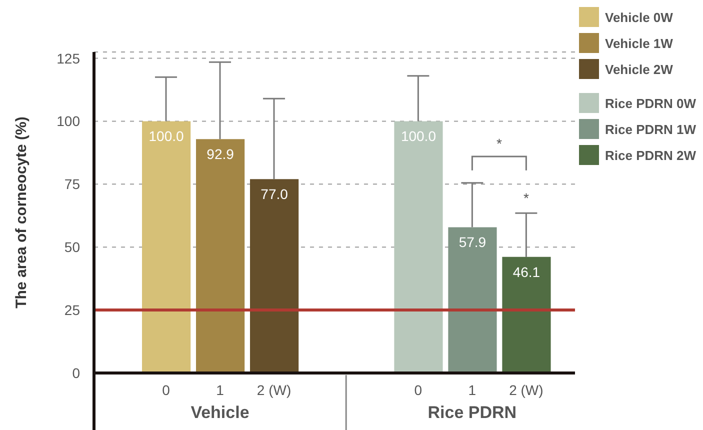  Describe the element at coordinates (650, 129) in the screenshot. I see `legend-label: Rice PDRN 1W` at that location.